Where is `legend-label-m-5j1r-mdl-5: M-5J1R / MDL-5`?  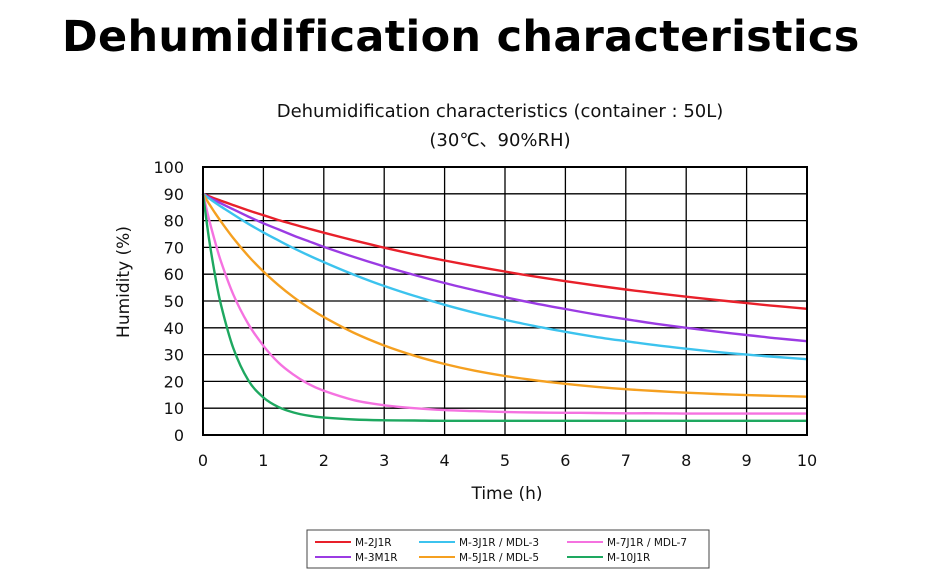
legend-label-m-5j1r-mdl-5: M-5J1R / MDL-5 is located at coordinates (499, 558).